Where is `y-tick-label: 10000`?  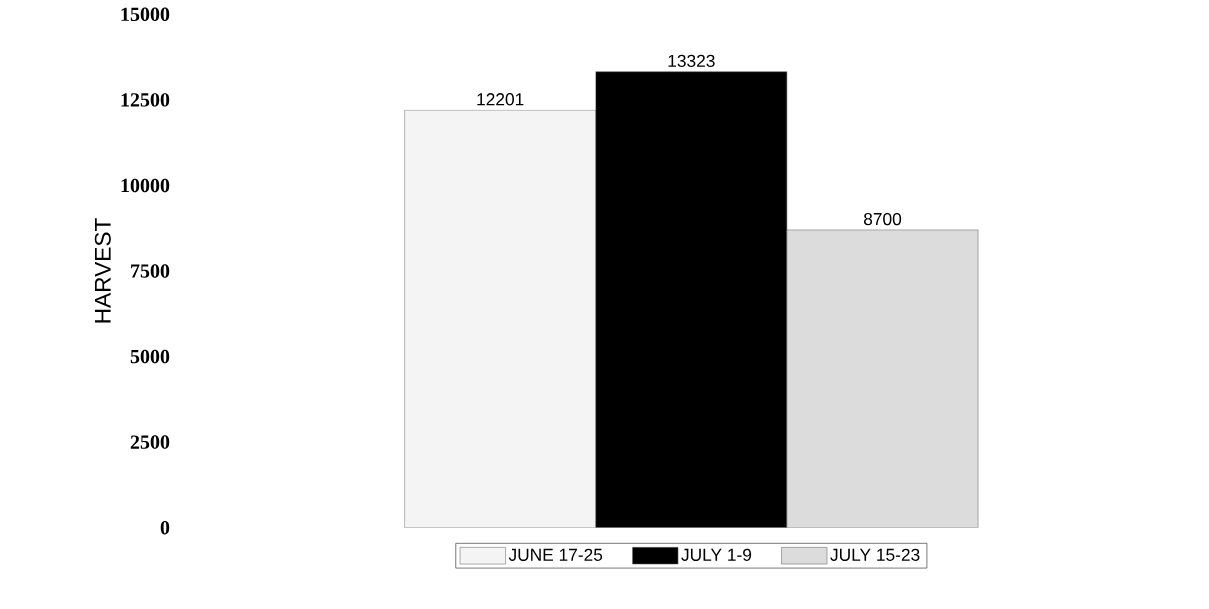
y-tick-label: 10000 is located at coordinates (145, 185).